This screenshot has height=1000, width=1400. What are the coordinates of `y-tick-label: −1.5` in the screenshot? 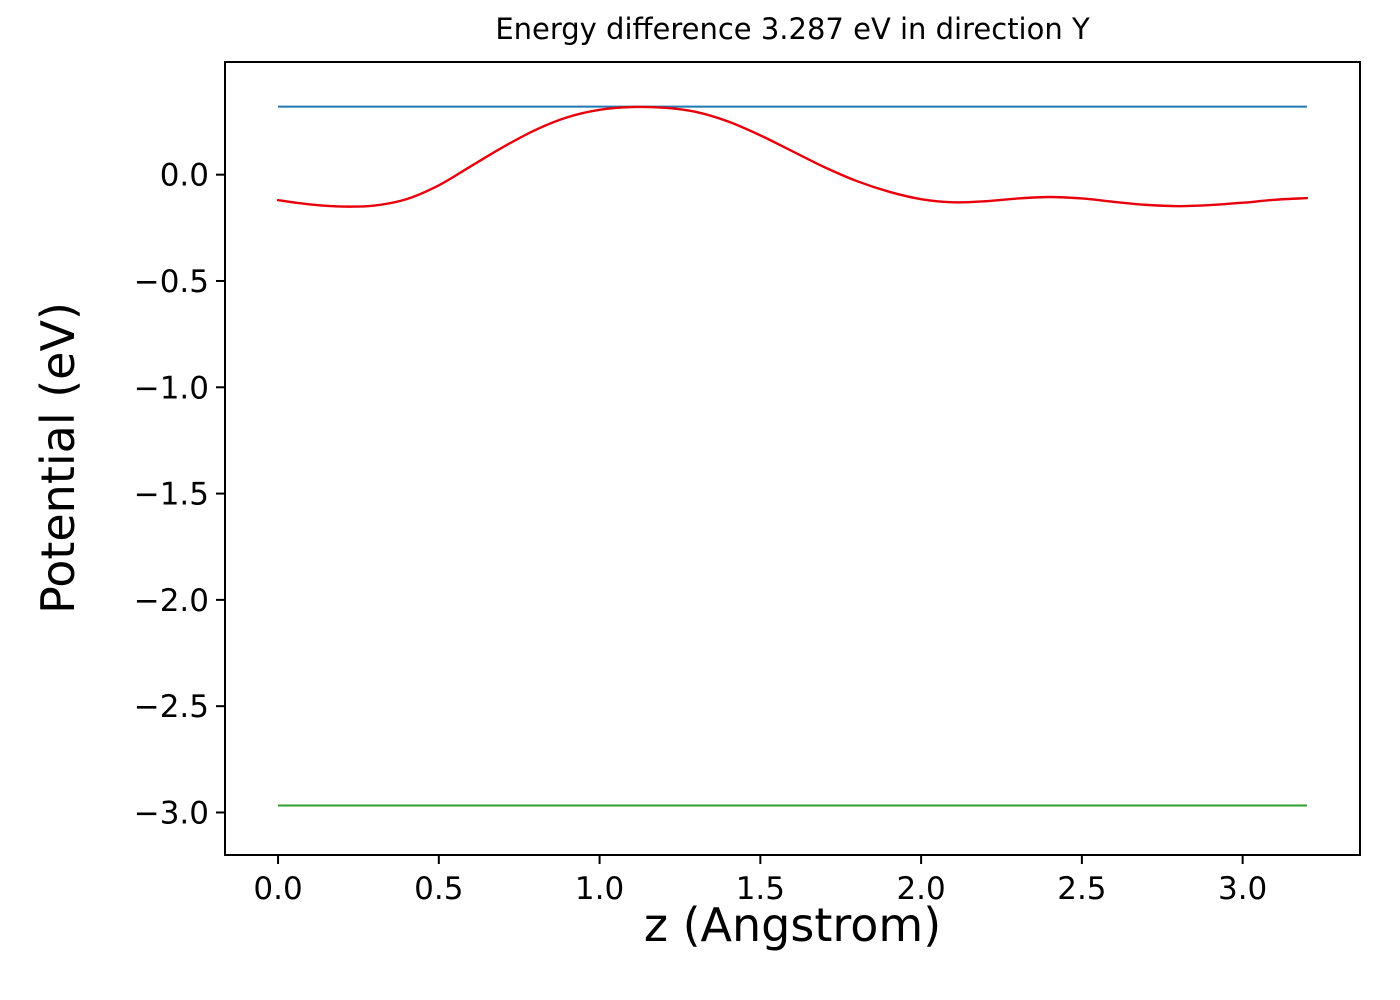 It's located at (171, 495).